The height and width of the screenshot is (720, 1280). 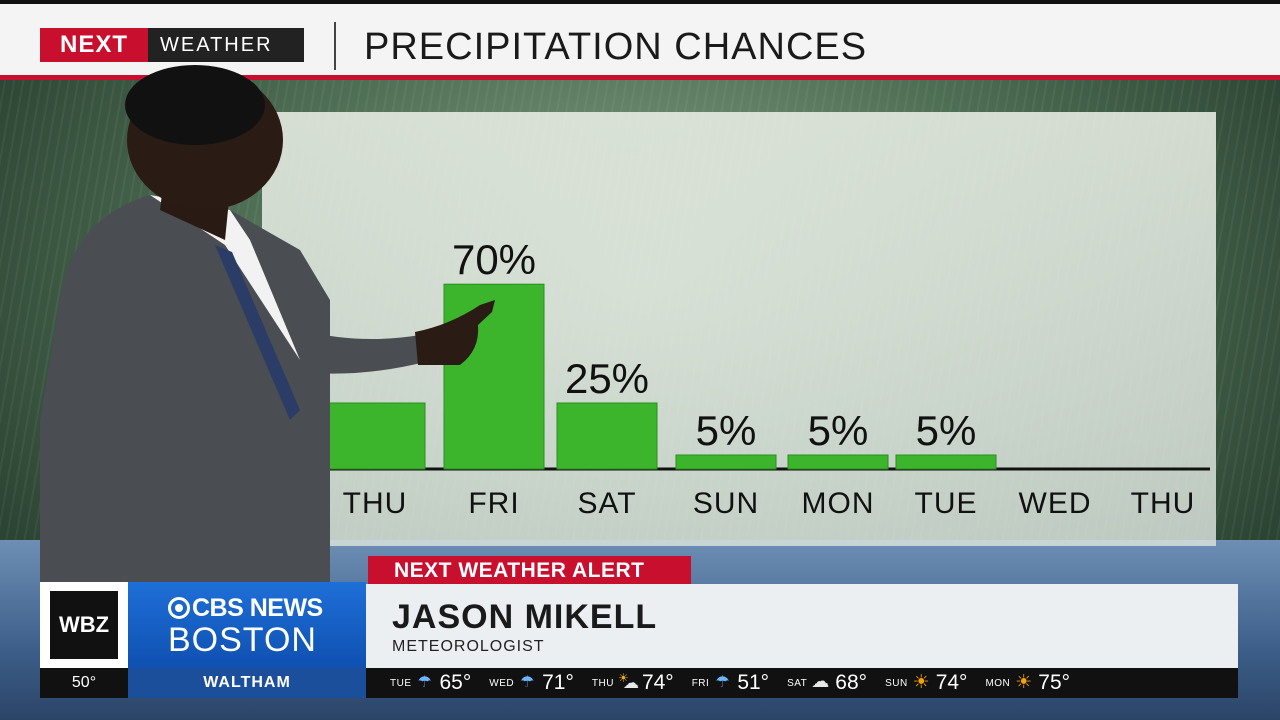 I want to click on forecast-day: THU, so click(x=602, y=683).